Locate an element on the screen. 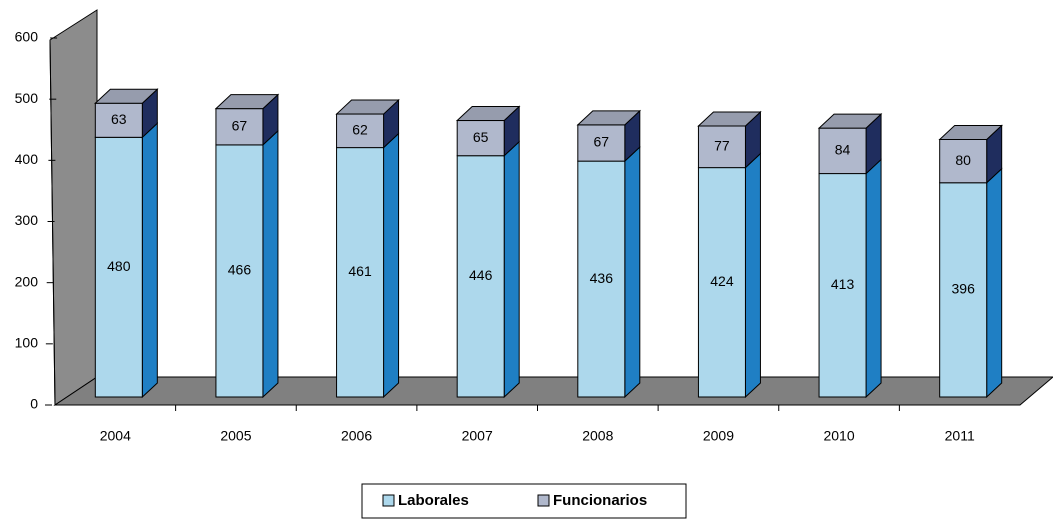  x-tick-label: 2008 is located at coordinates (597, 436).